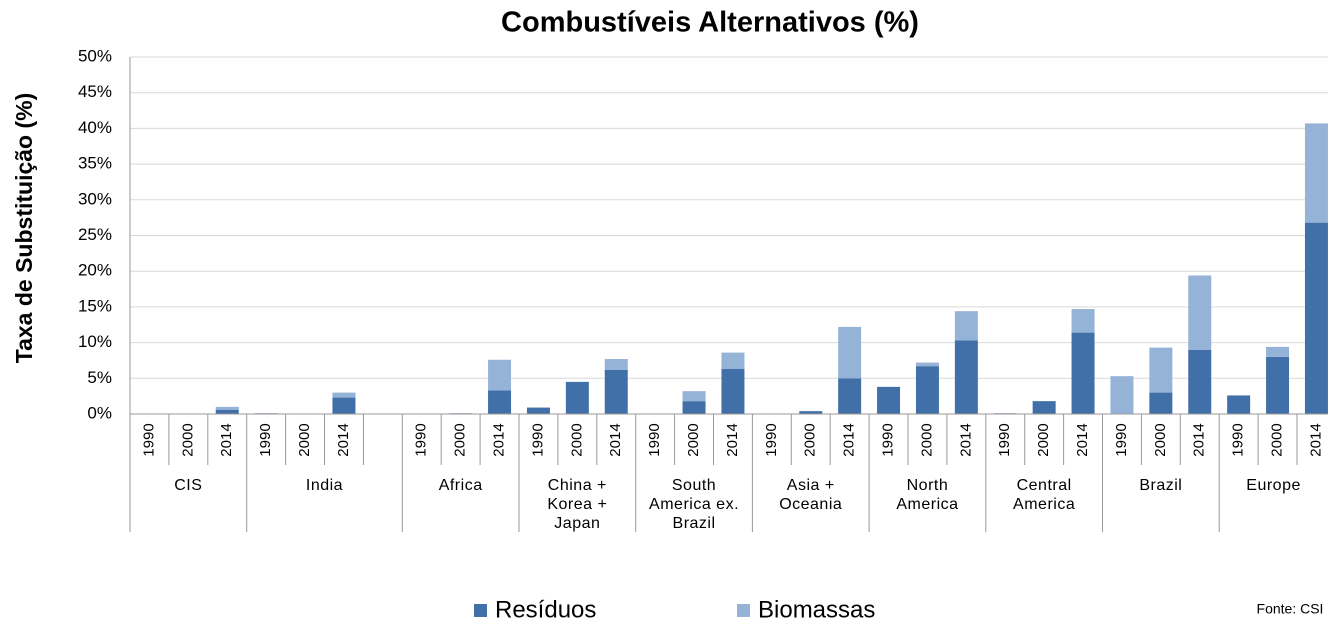  What do you see at coordinates (1044, 495) in the screenshot?
I see `group-label: Central America` at bounding box center [1044, 495].